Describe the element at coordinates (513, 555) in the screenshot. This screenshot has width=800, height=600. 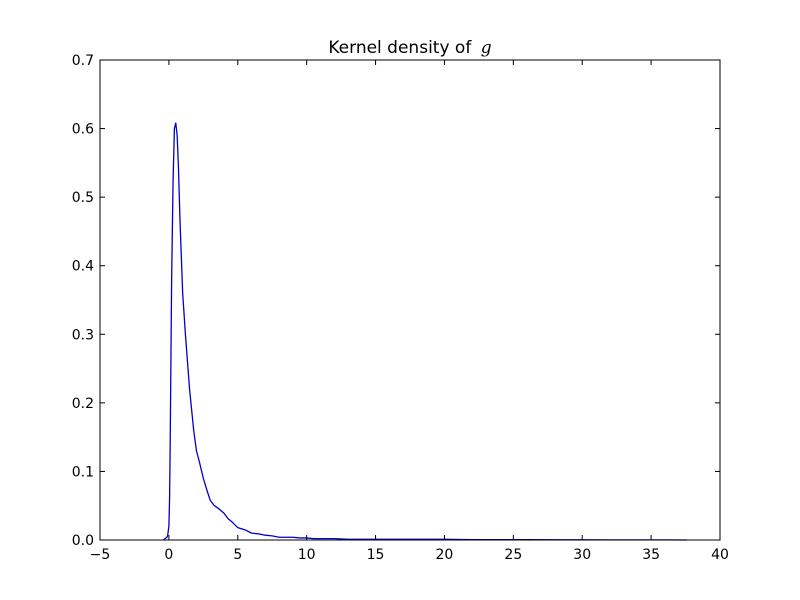
I see `x-tick-label: 25` at that location.